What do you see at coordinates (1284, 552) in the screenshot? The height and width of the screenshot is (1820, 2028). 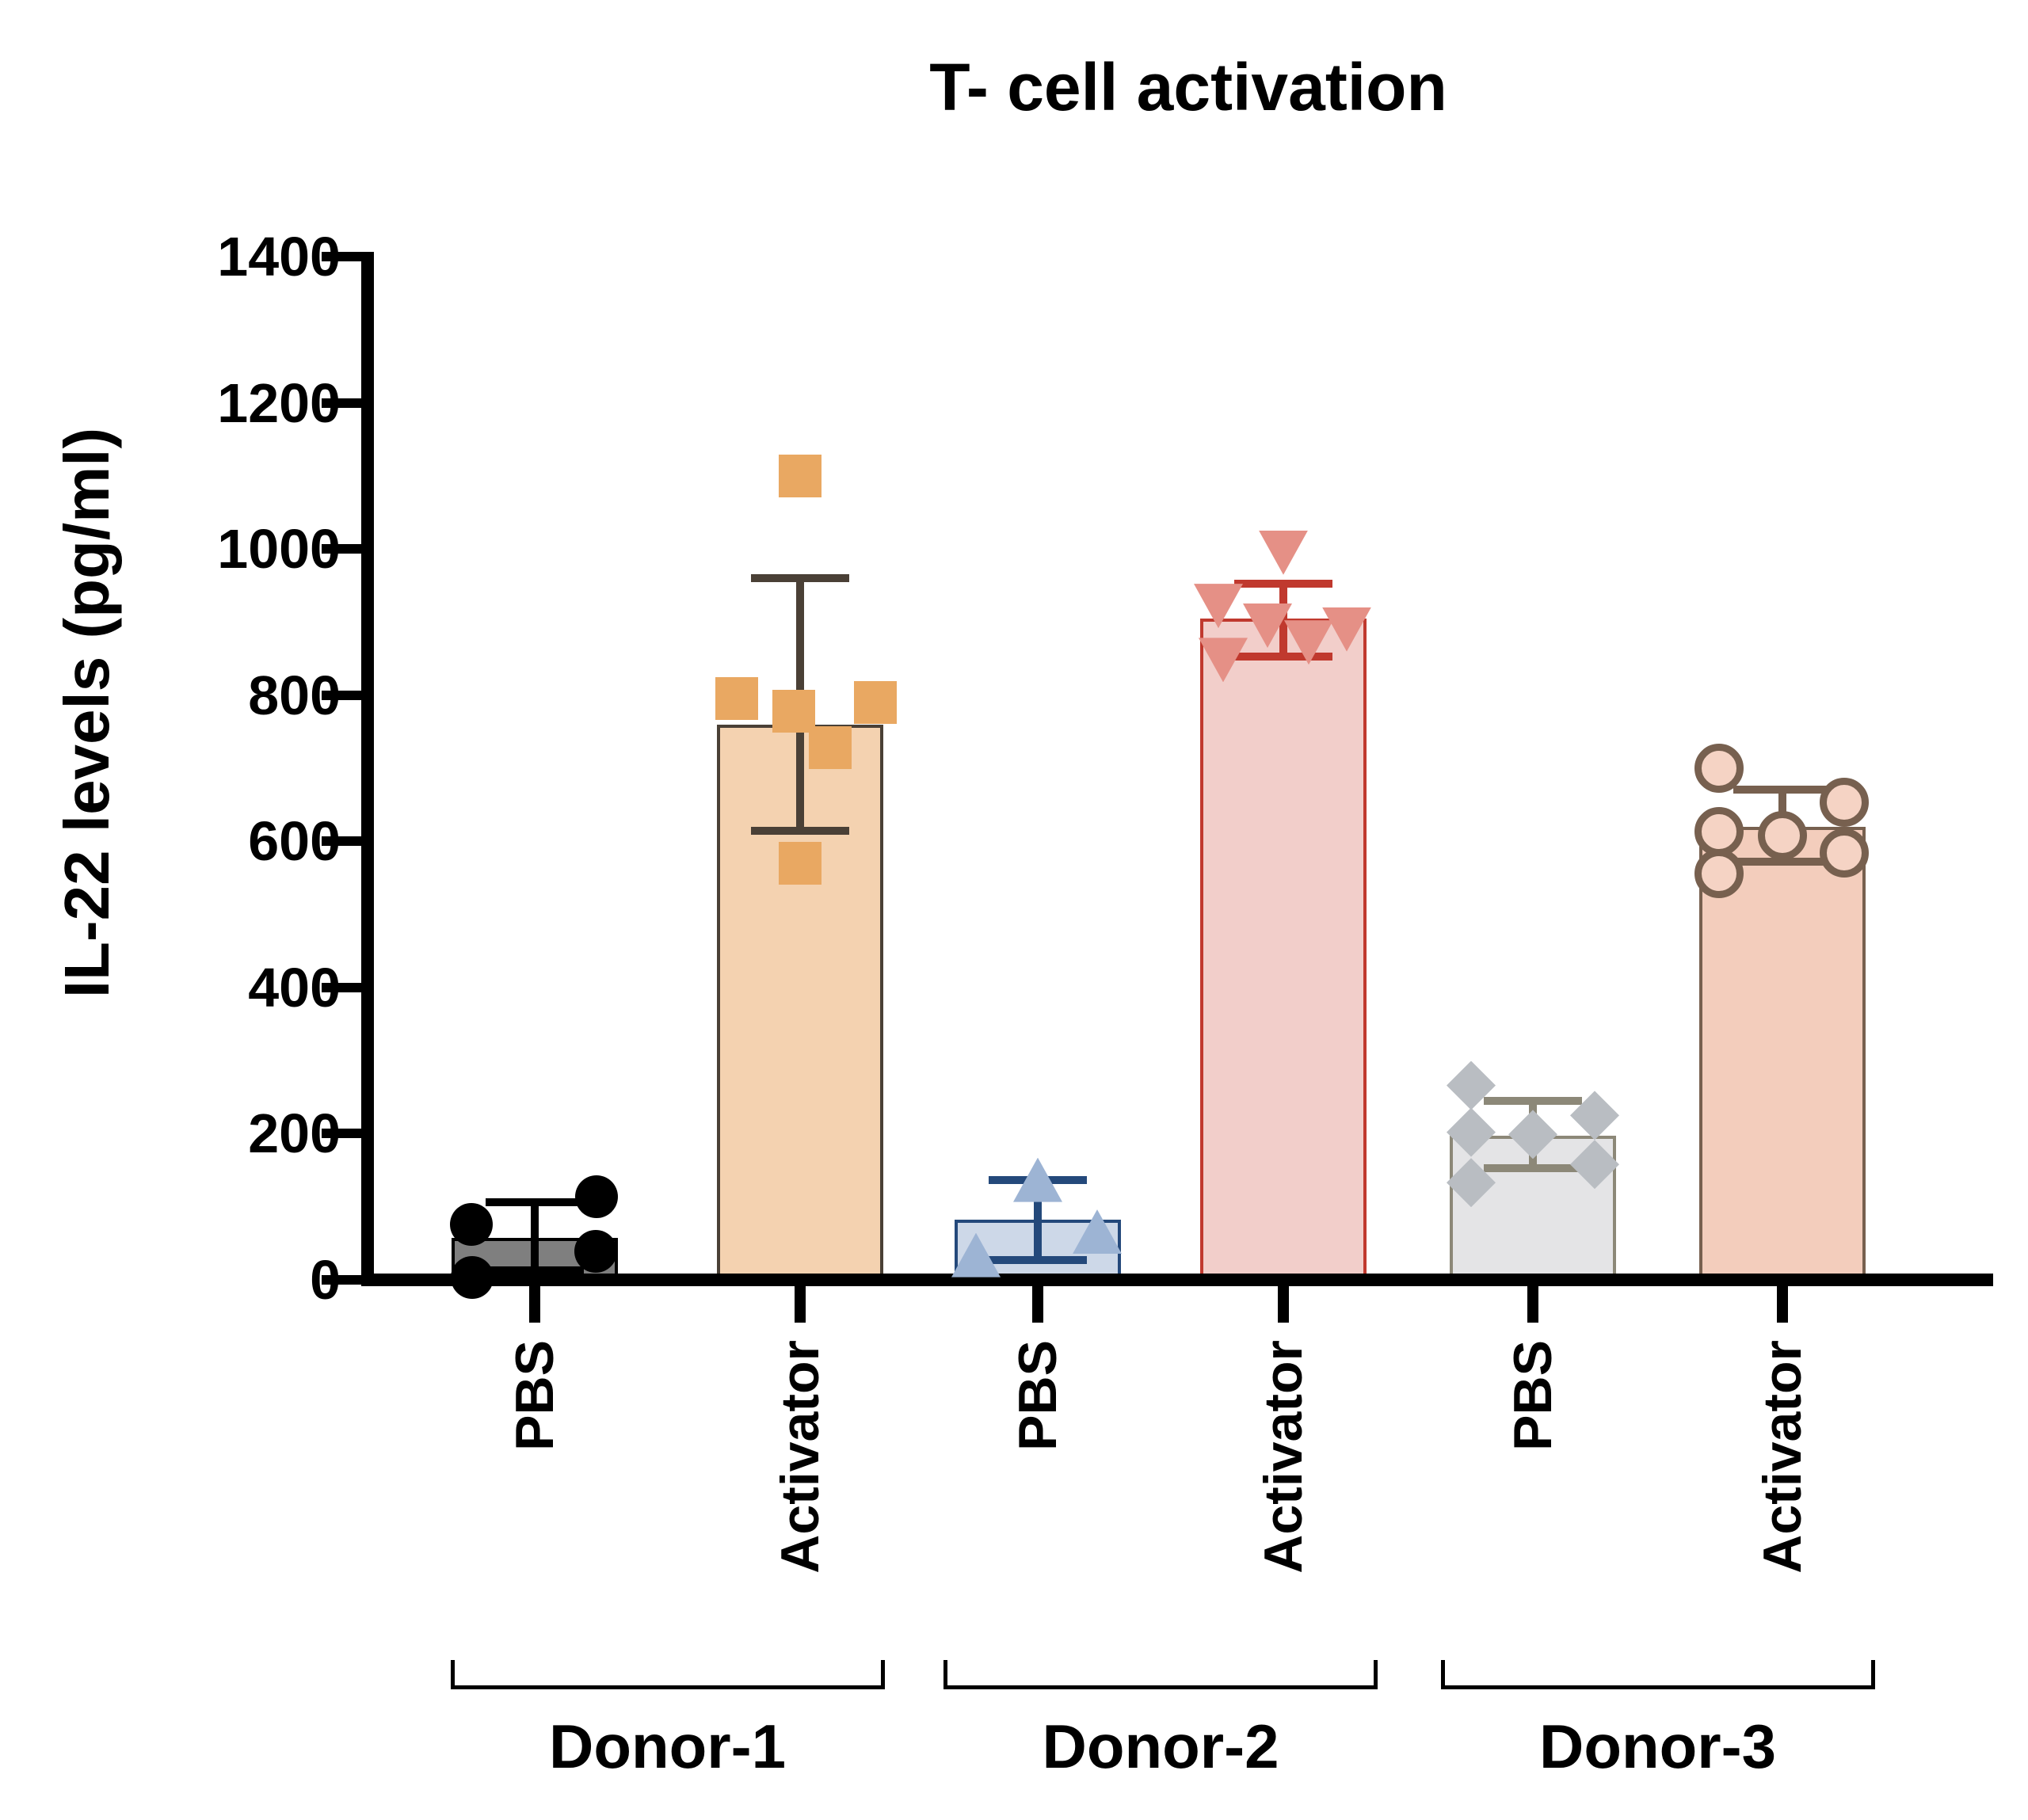 I see `data-point-triangle-down` at bounding box center [1284, 552].